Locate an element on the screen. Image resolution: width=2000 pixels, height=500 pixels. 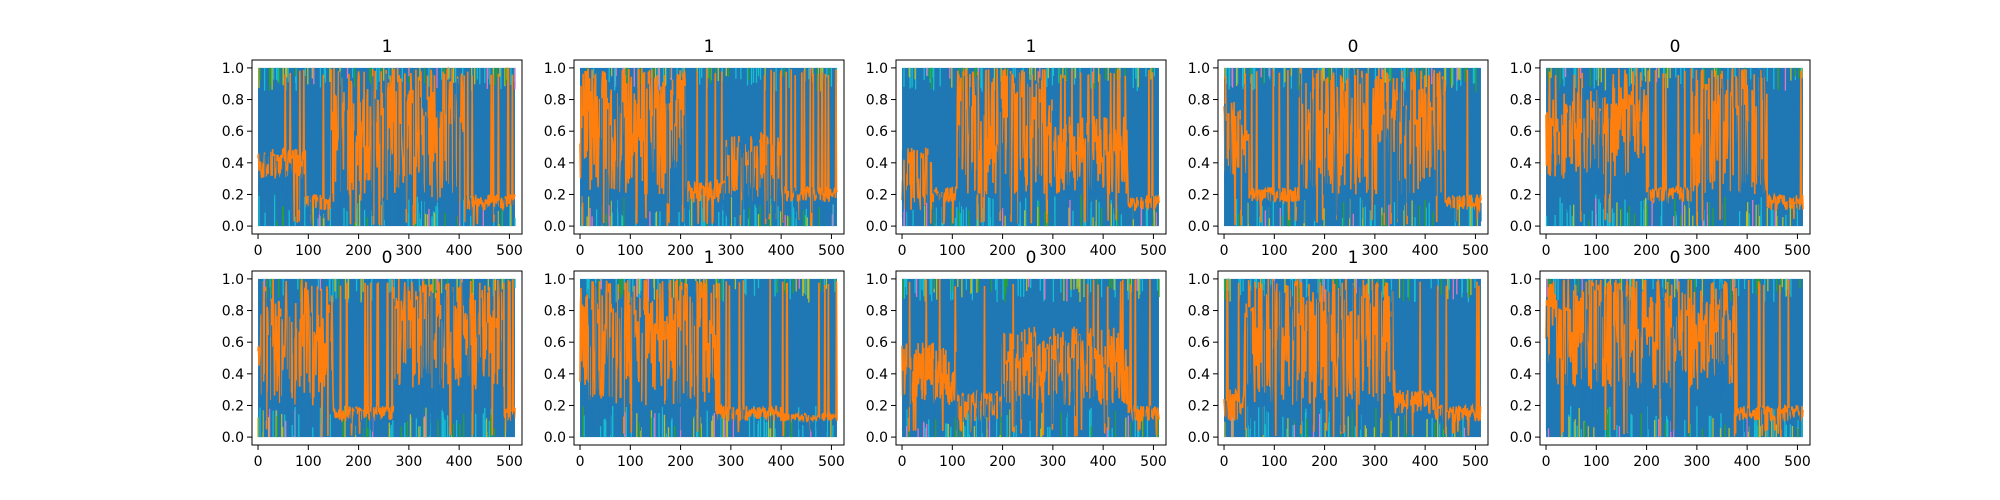
subplot-5: 0 100 200 300 400 500 0.0 0.2 0.4 0.6 0.8 1.0 0 is located at coordinates (1660, 148).